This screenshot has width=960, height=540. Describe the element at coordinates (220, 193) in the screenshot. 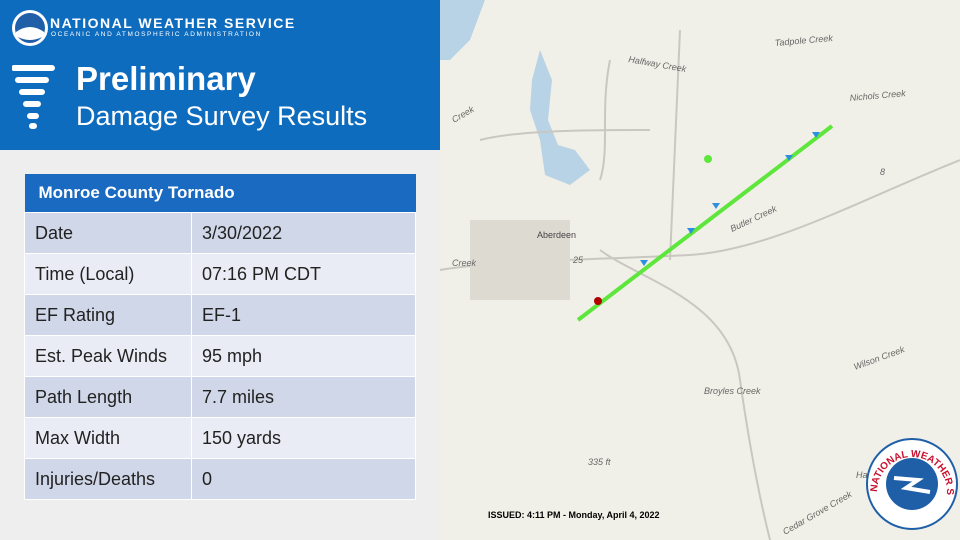

I see `table-title: Monroe County Tornado` at that location.